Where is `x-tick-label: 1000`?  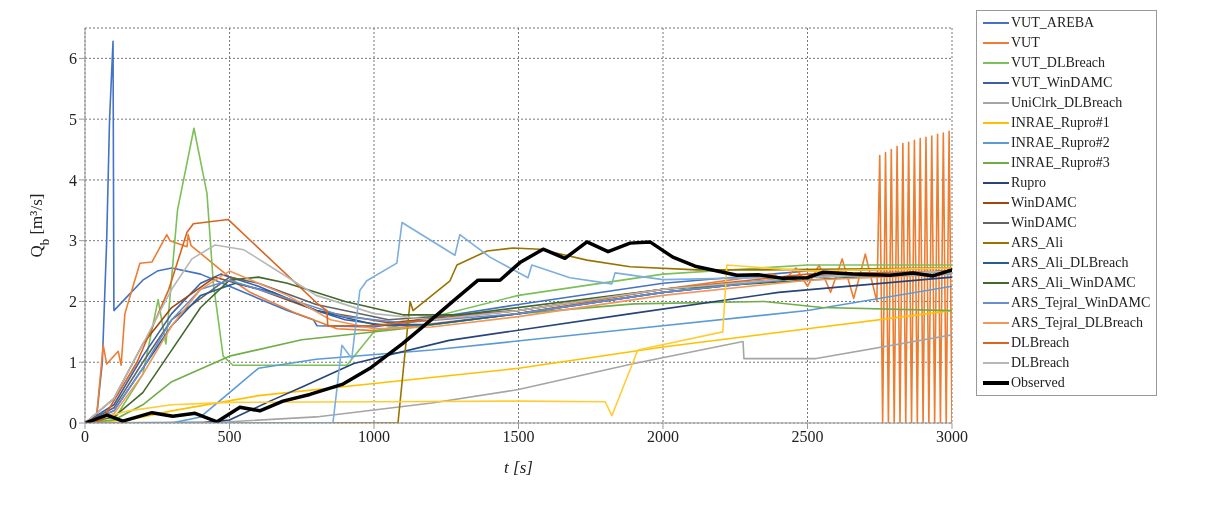
x-tick-label: 1000 is located at coordinates (374, 437).